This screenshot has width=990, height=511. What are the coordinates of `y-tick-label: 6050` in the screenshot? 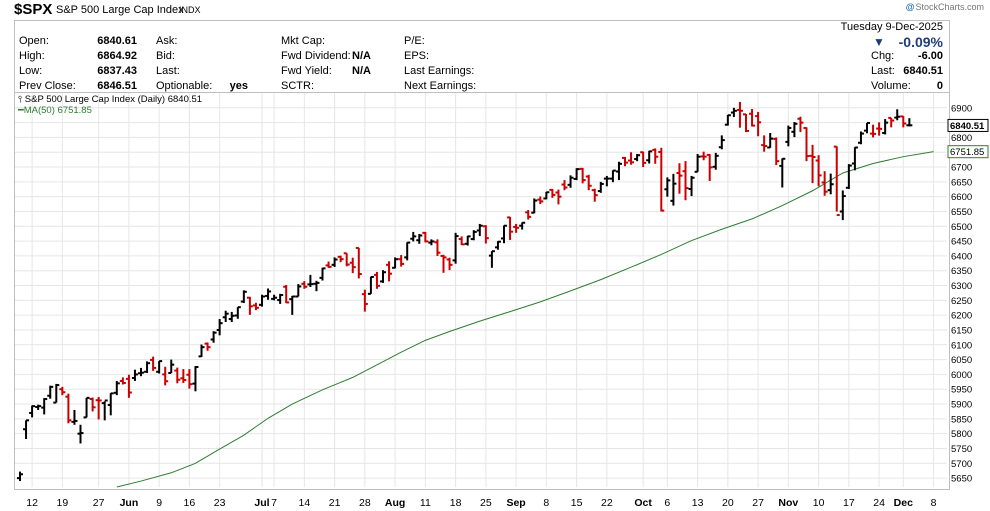 It's located at (961, 360).